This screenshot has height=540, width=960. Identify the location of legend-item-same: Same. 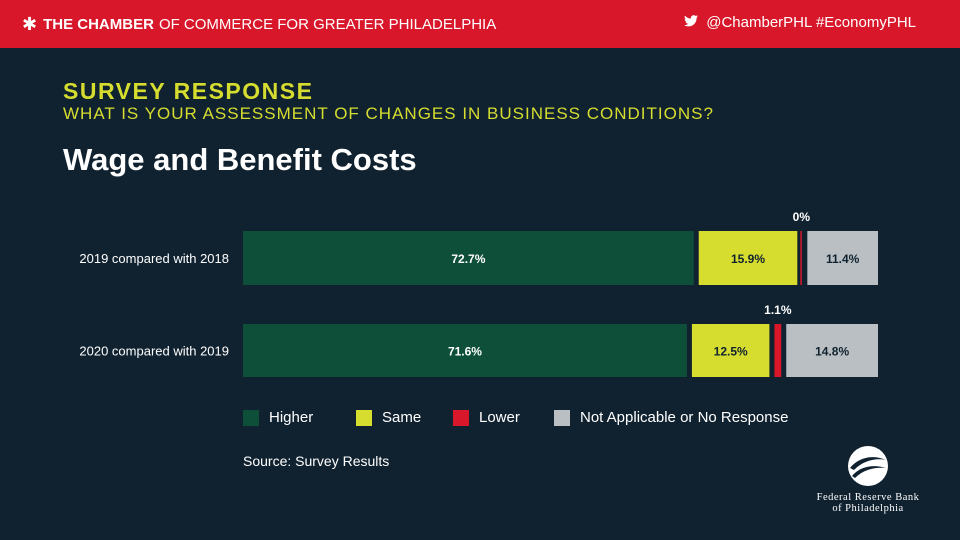
(388, 417).